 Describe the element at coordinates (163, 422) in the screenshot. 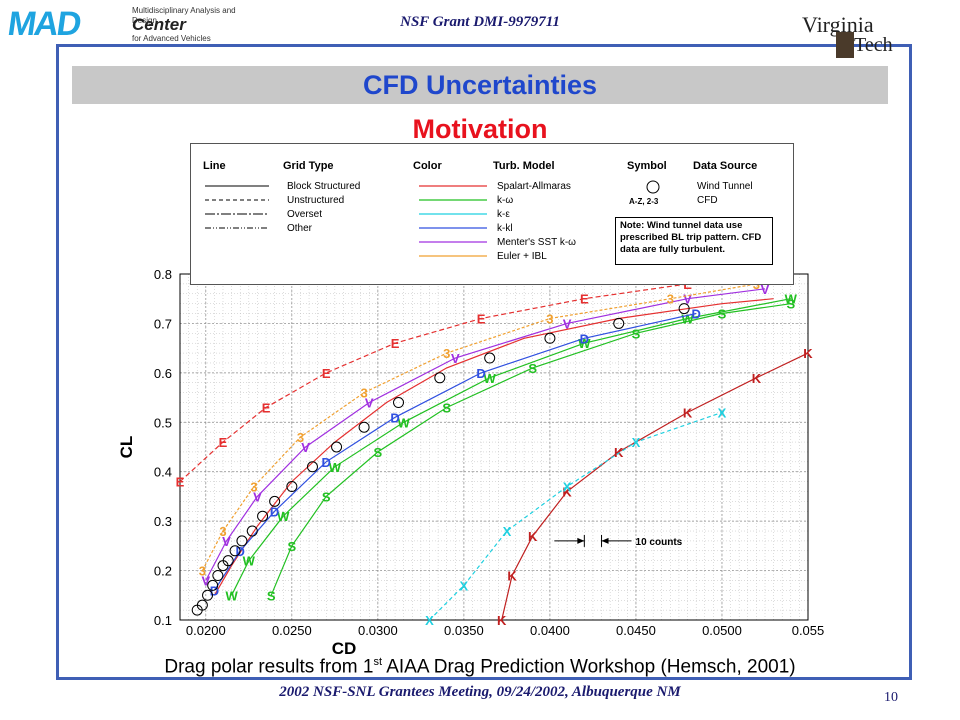

I see `y-tick-label: 0.5` at that location.